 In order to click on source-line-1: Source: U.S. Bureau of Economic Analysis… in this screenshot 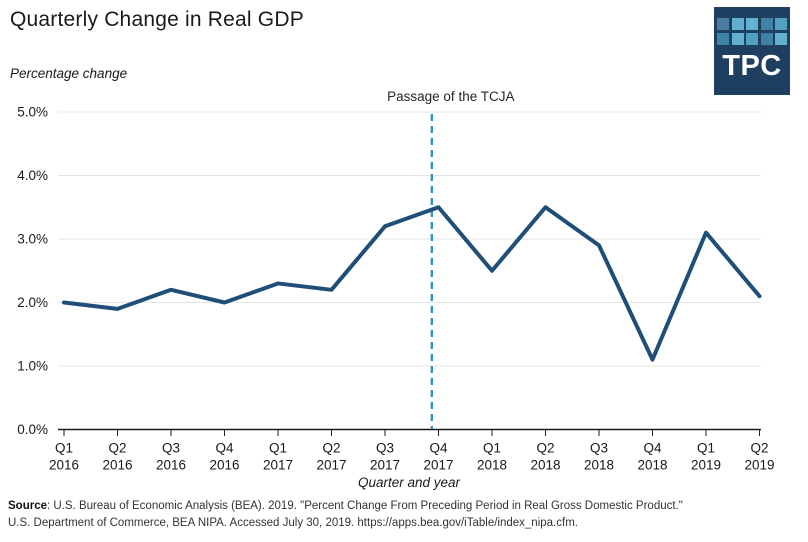, I will do `click(345, 506)`.